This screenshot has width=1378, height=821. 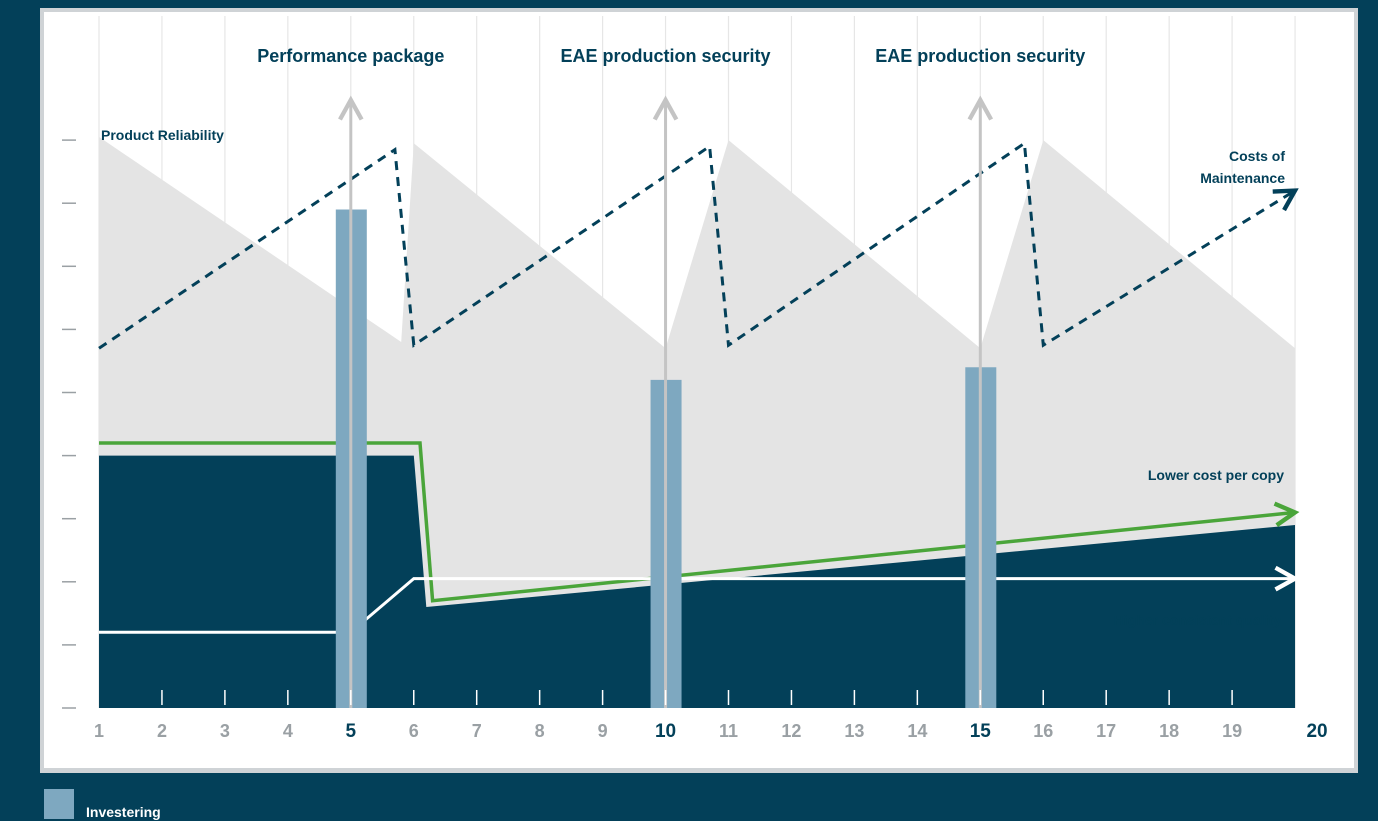 What do you see at coordinates (1106, 731) in the screenshot?
I see `x-tick-label: 17` at bounding box center [1106, 731].